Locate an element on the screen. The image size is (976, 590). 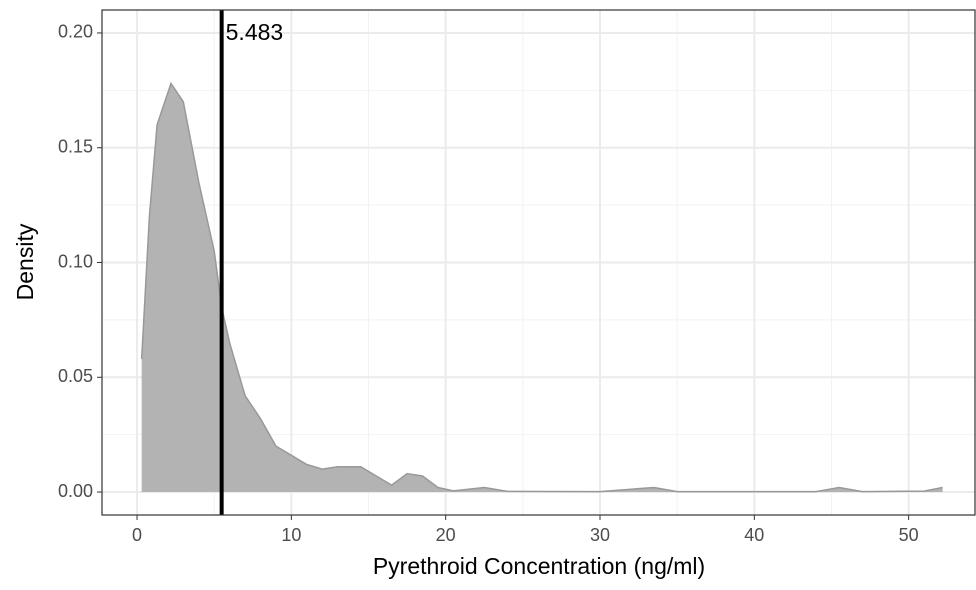
vline-label: 5.483 is located at coordinates (255, 32).